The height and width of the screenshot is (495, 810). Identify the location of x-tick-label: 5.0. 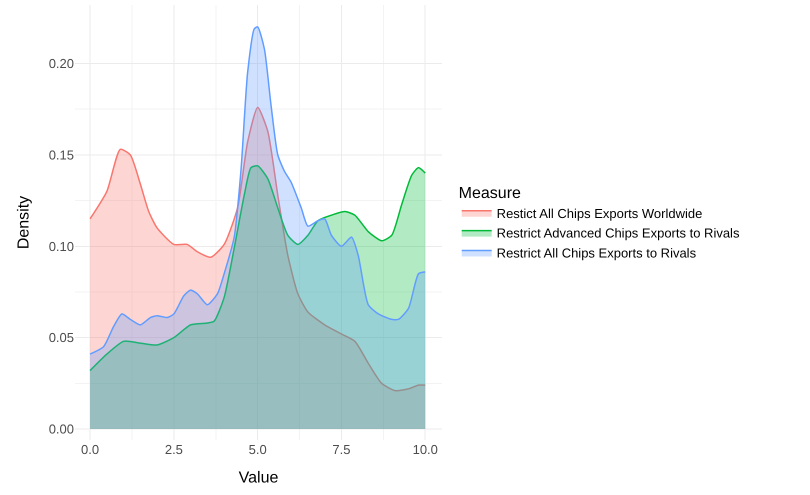
(257, 449).